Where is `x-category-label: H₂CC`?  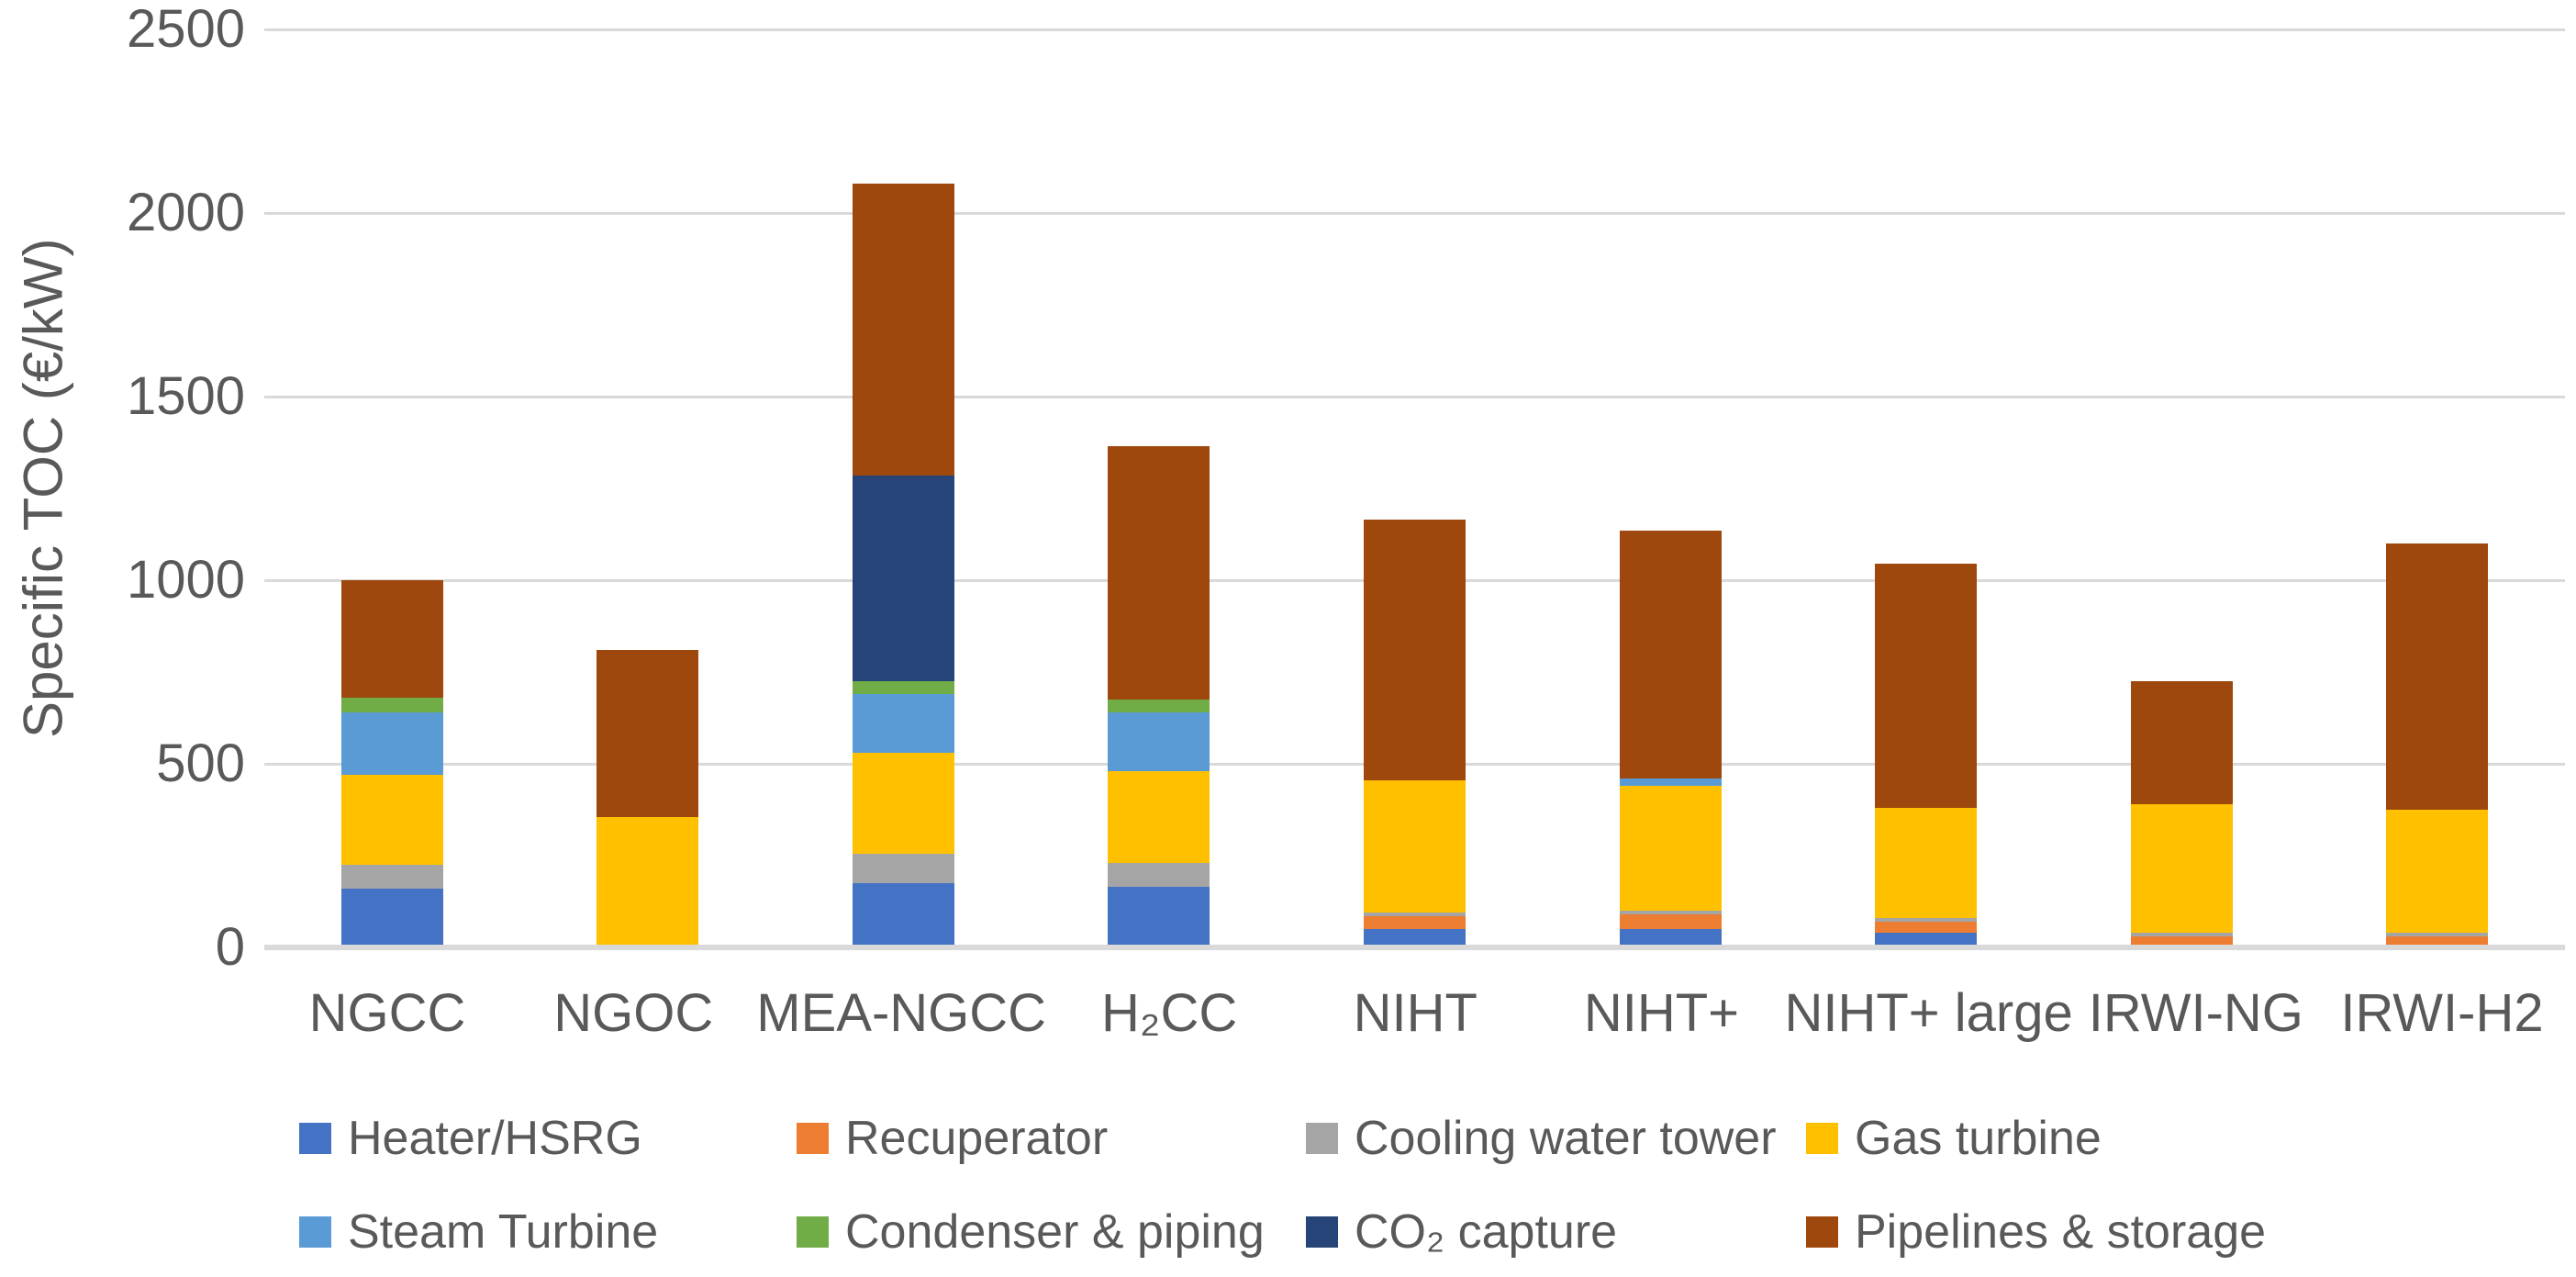
x-category-label: H₂CC is located at coordinates (1169, 1013).